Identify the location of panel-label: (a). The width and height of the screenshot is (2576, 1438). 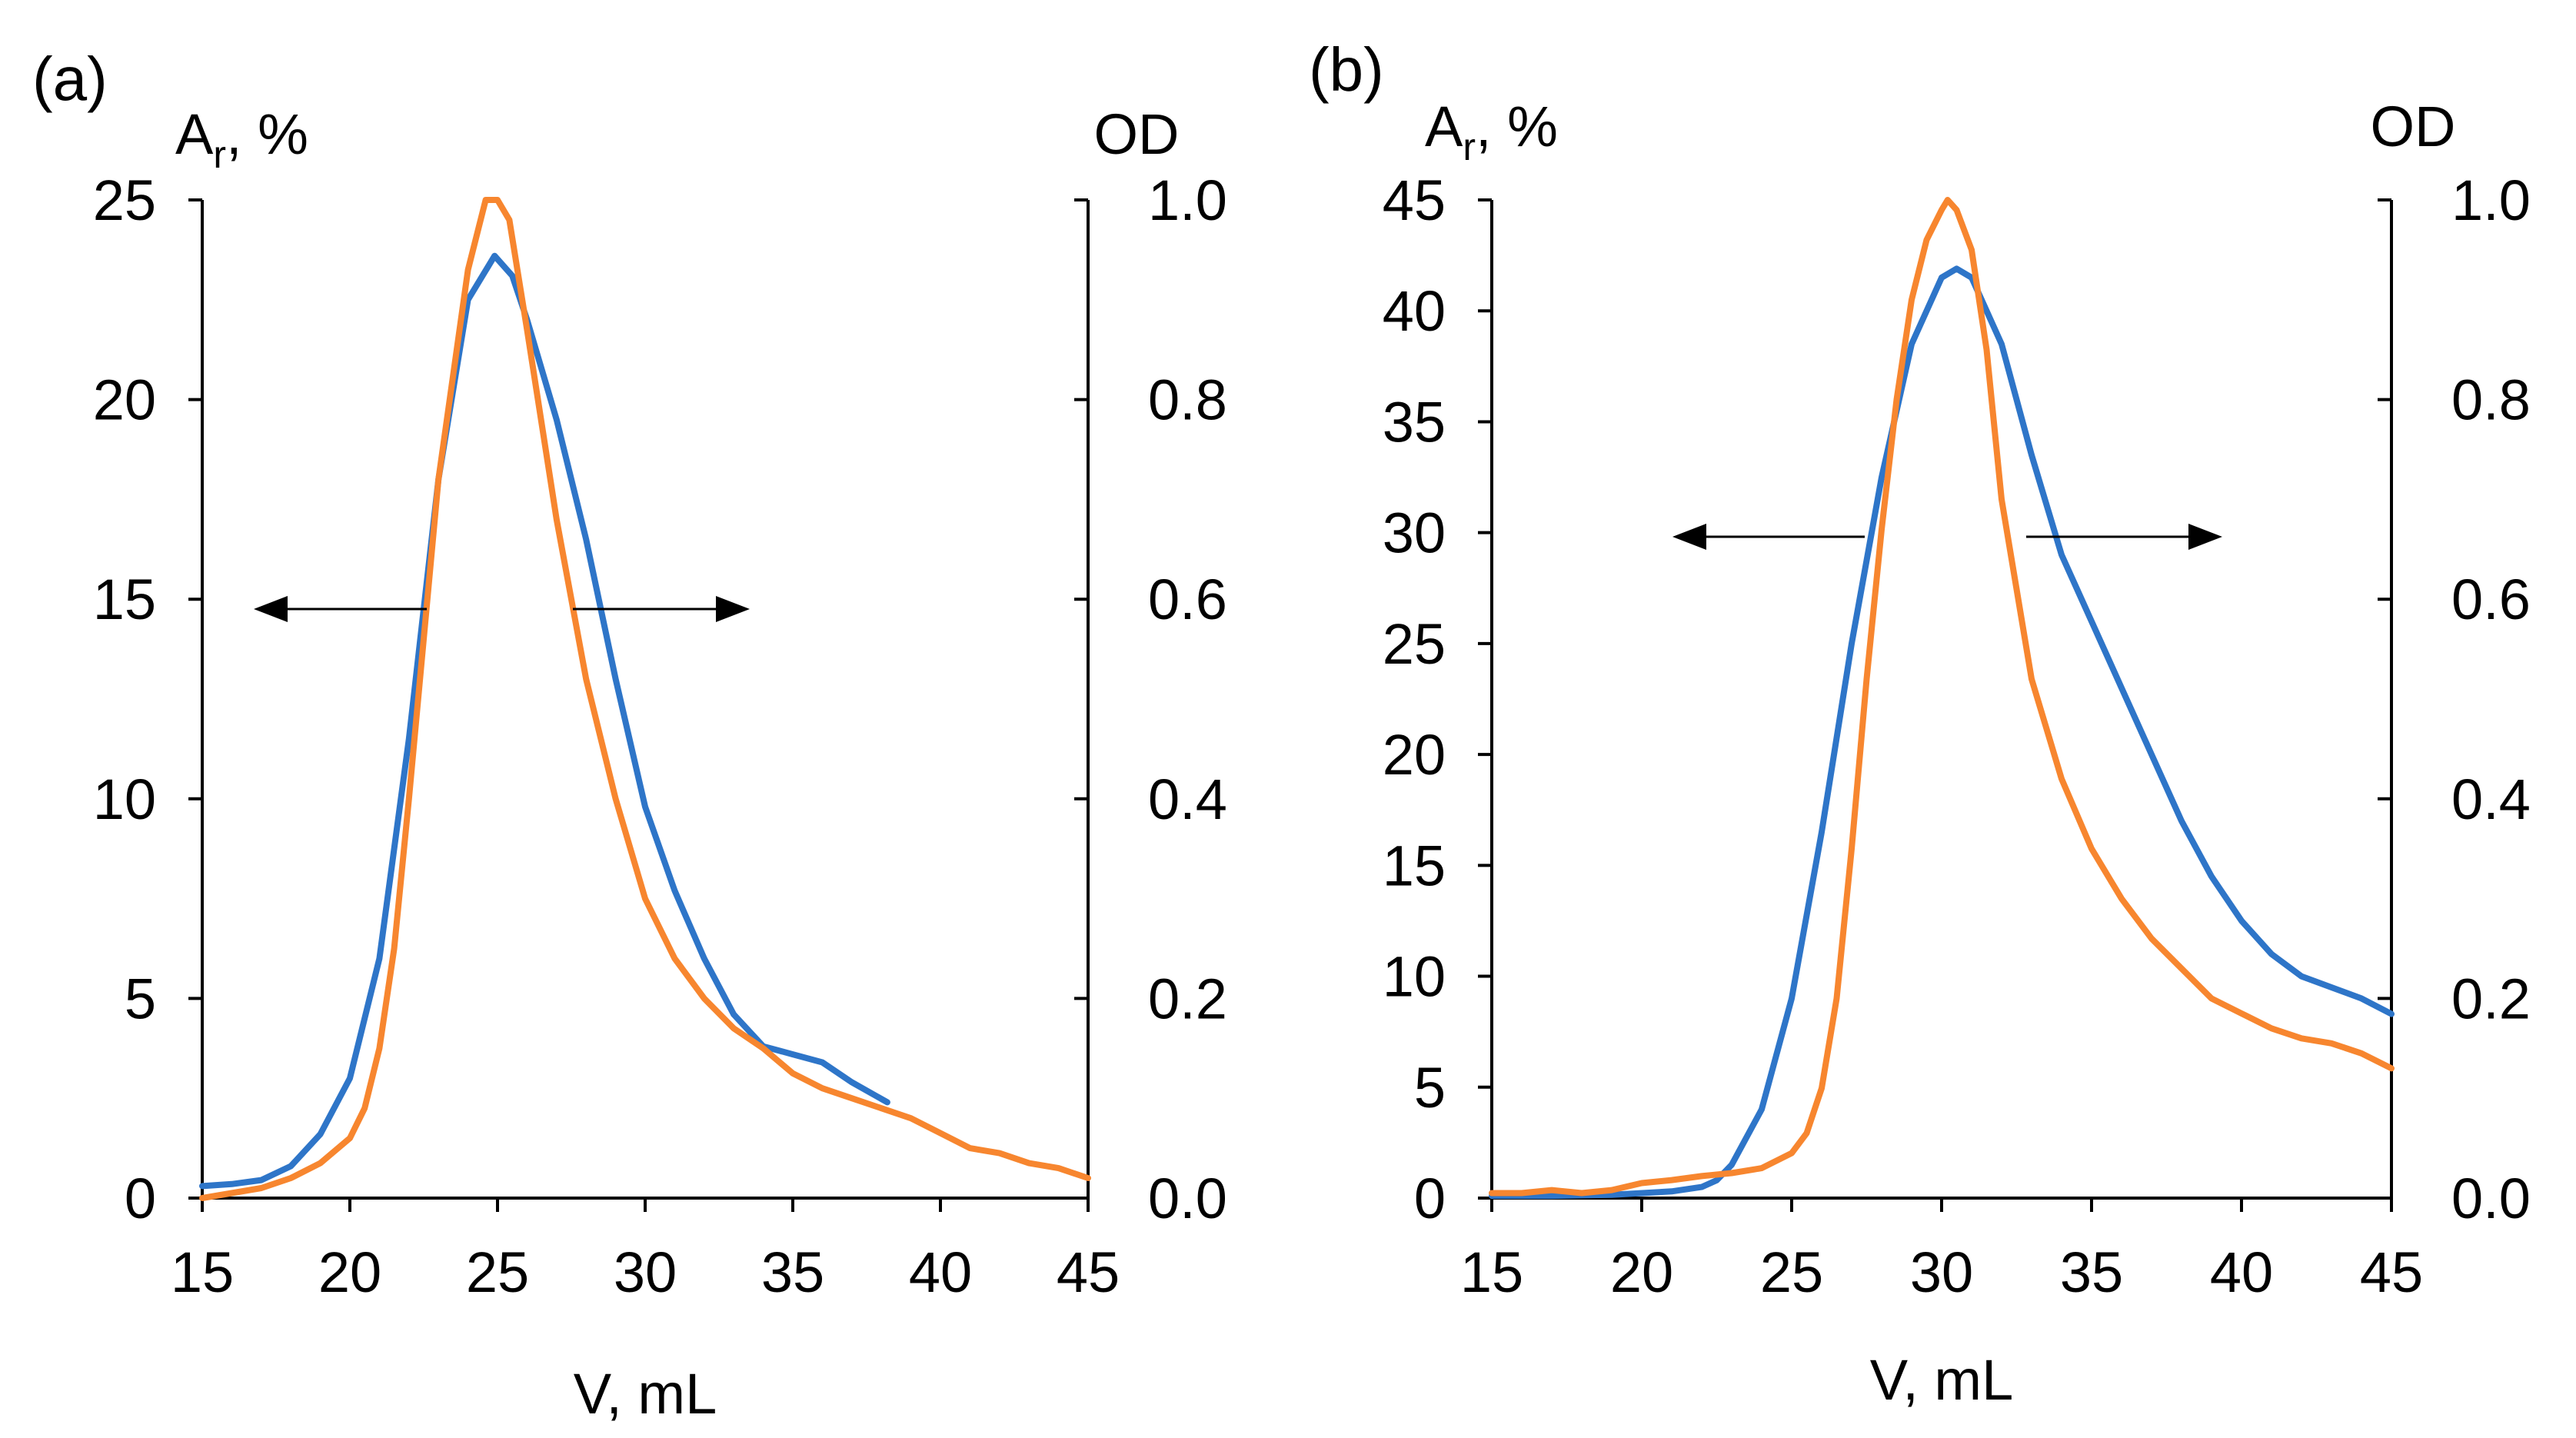
(70, 79).